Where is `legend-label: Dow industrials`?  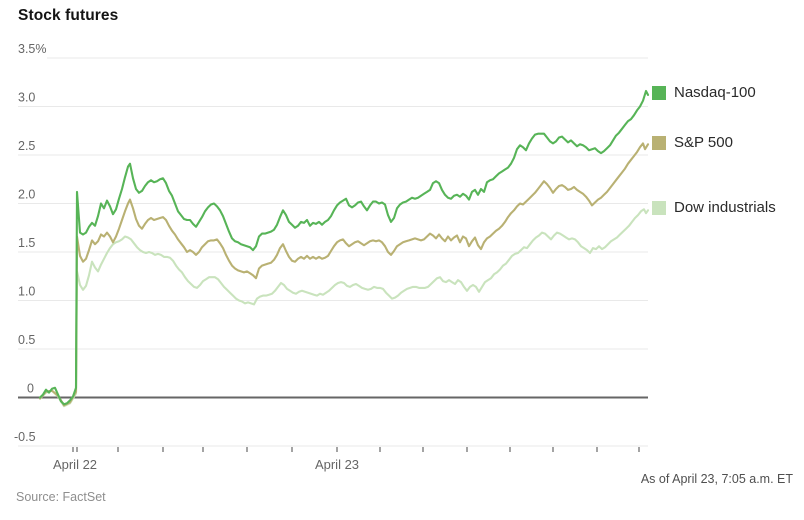 legend-label: Dow industrials is located at coordinates (725, 207).